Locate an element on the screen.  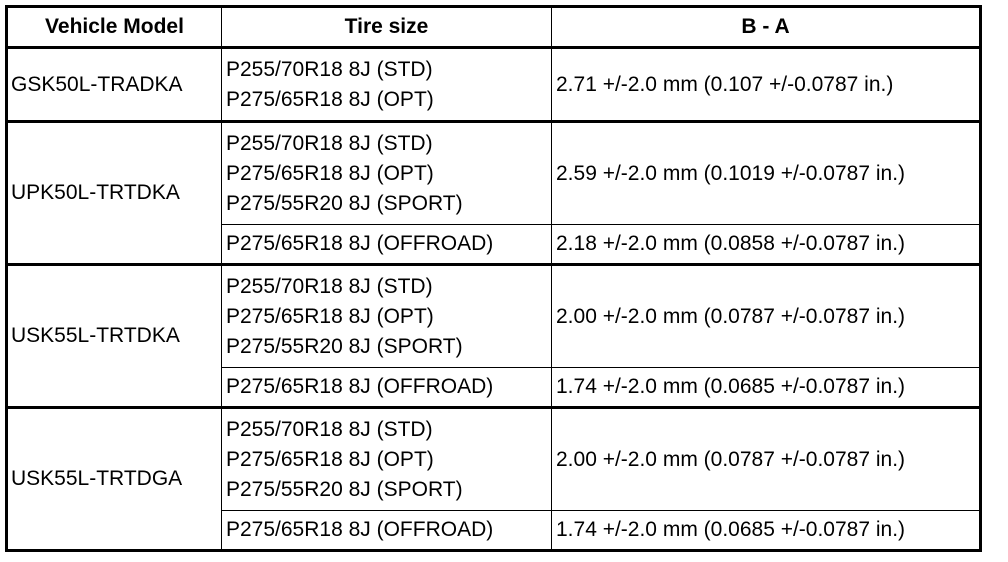
header-cell: Vehicle Model is located at coordinates (114, 27).